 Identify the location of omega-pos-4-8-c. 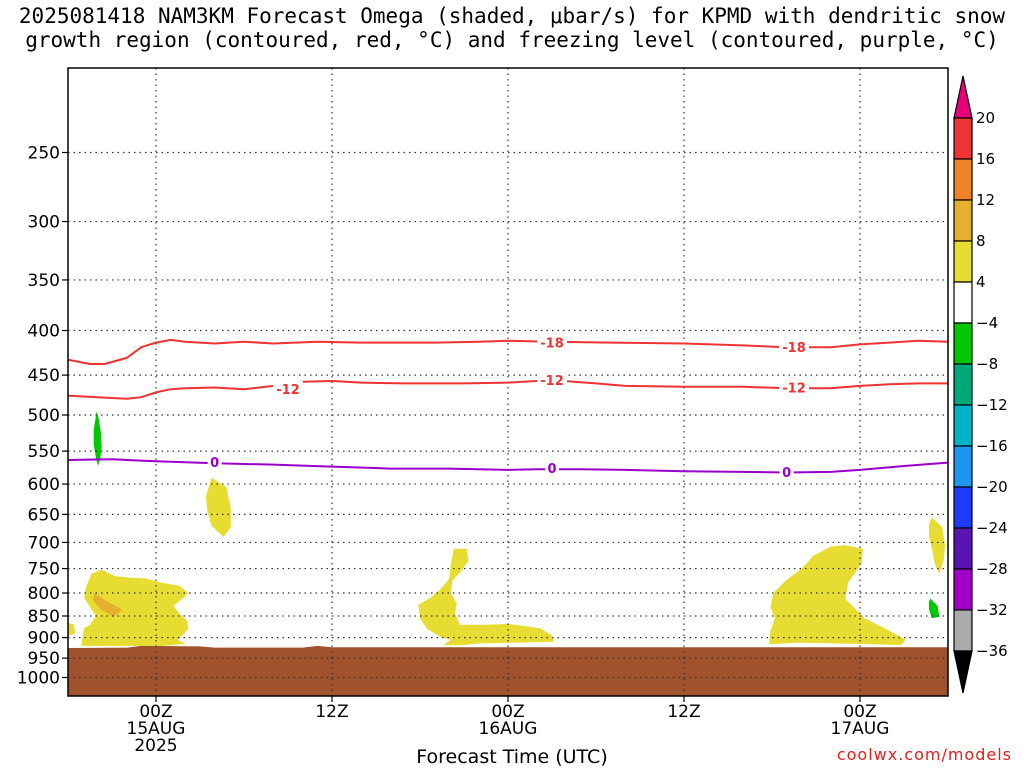
(486, 597).